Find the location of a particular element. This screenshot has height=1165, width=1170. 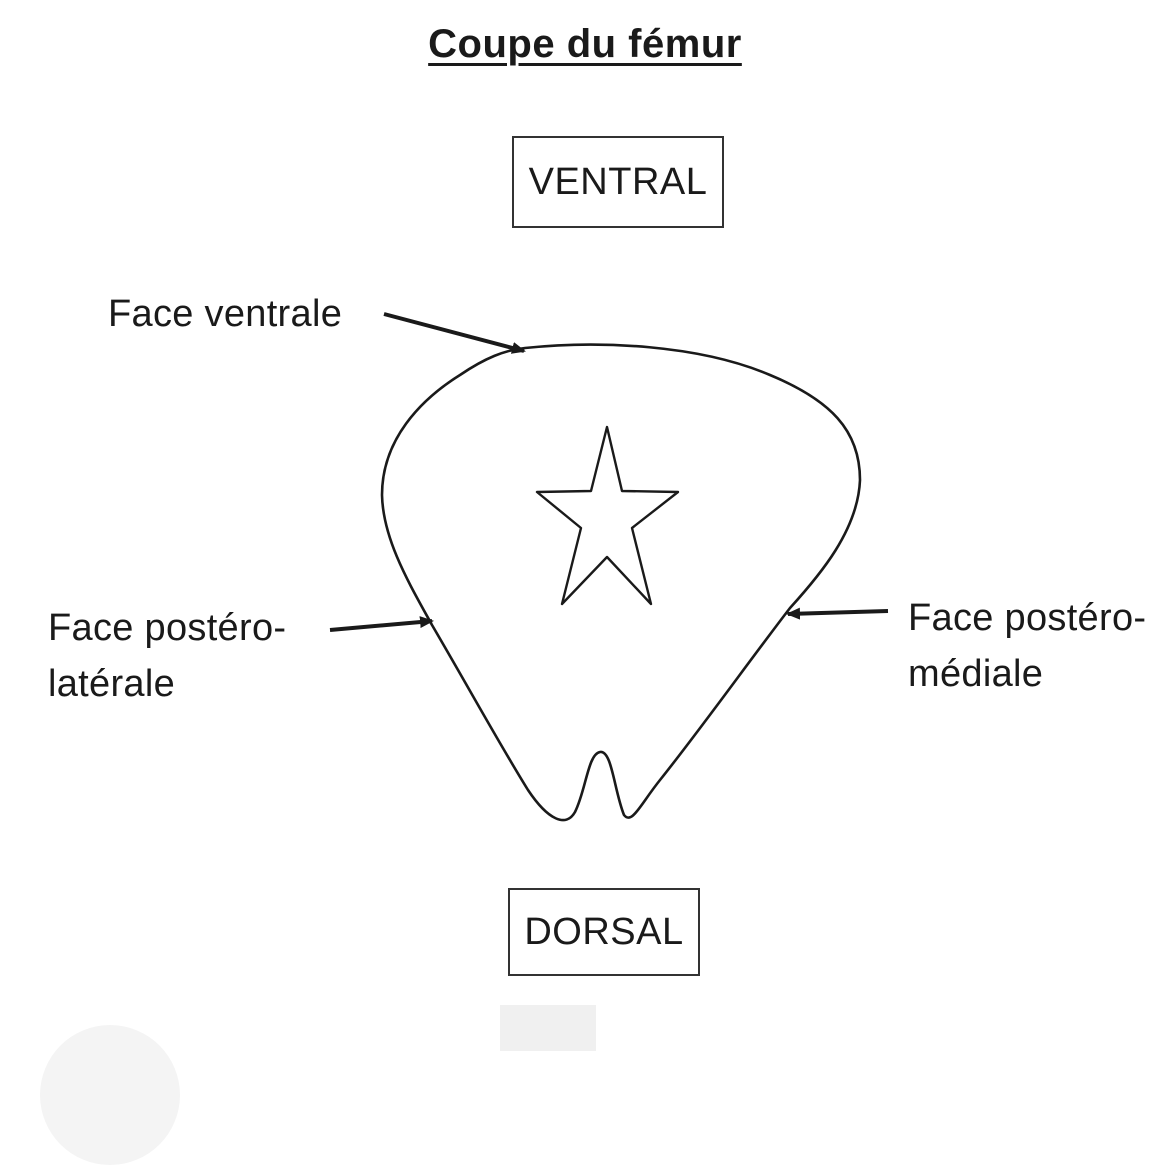

arrow-face-postero-laterale is located at coordinates (381, 624).